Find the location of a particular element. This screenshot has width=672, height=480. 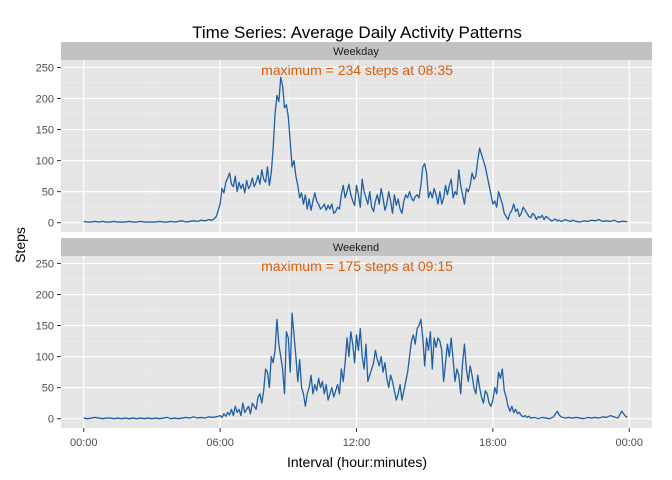

strip-weekend is located at coordinates (356, 247).